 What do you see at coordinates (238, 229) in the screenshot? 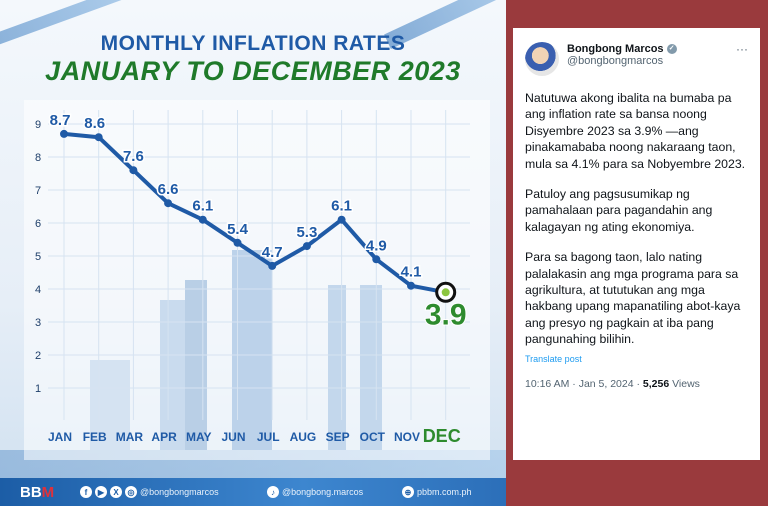
I see `data-label: 5.4` at bounding box center [238, 229].